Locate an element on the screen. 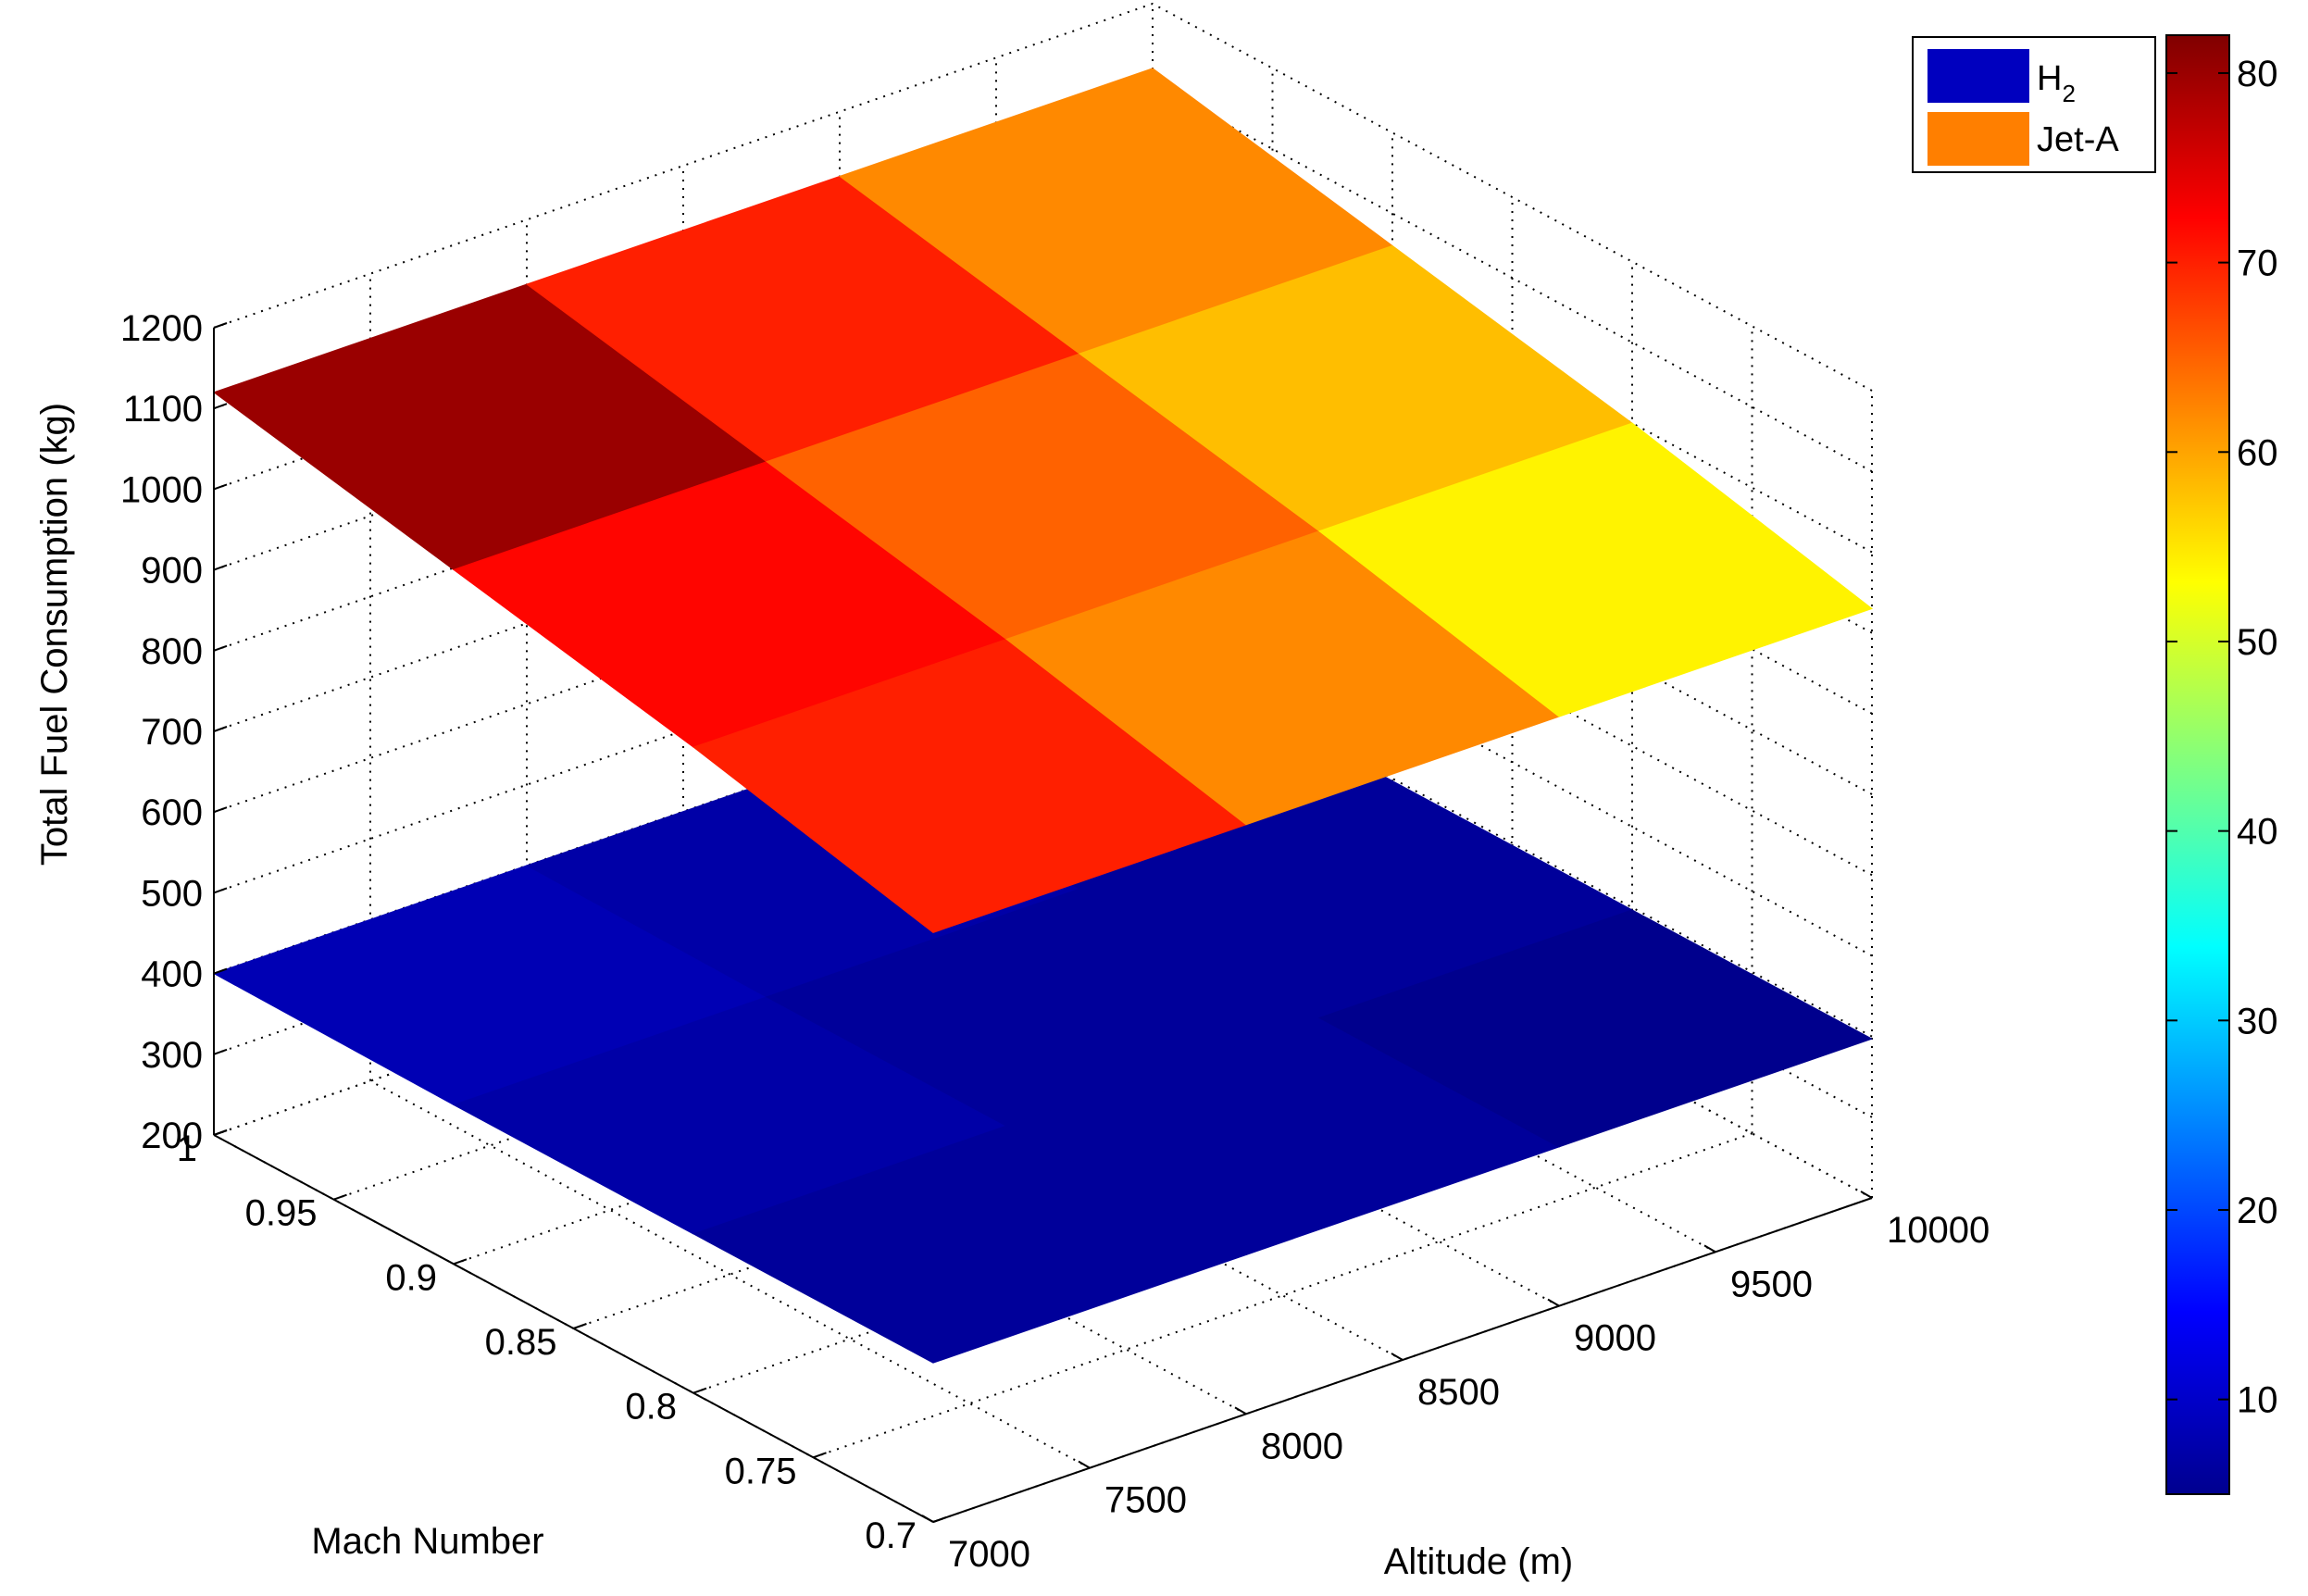 Image resolution: width=2308 pixels, height=1596 pixels. x-tick-label: 8500 is located at coordinates (1459, 1392).